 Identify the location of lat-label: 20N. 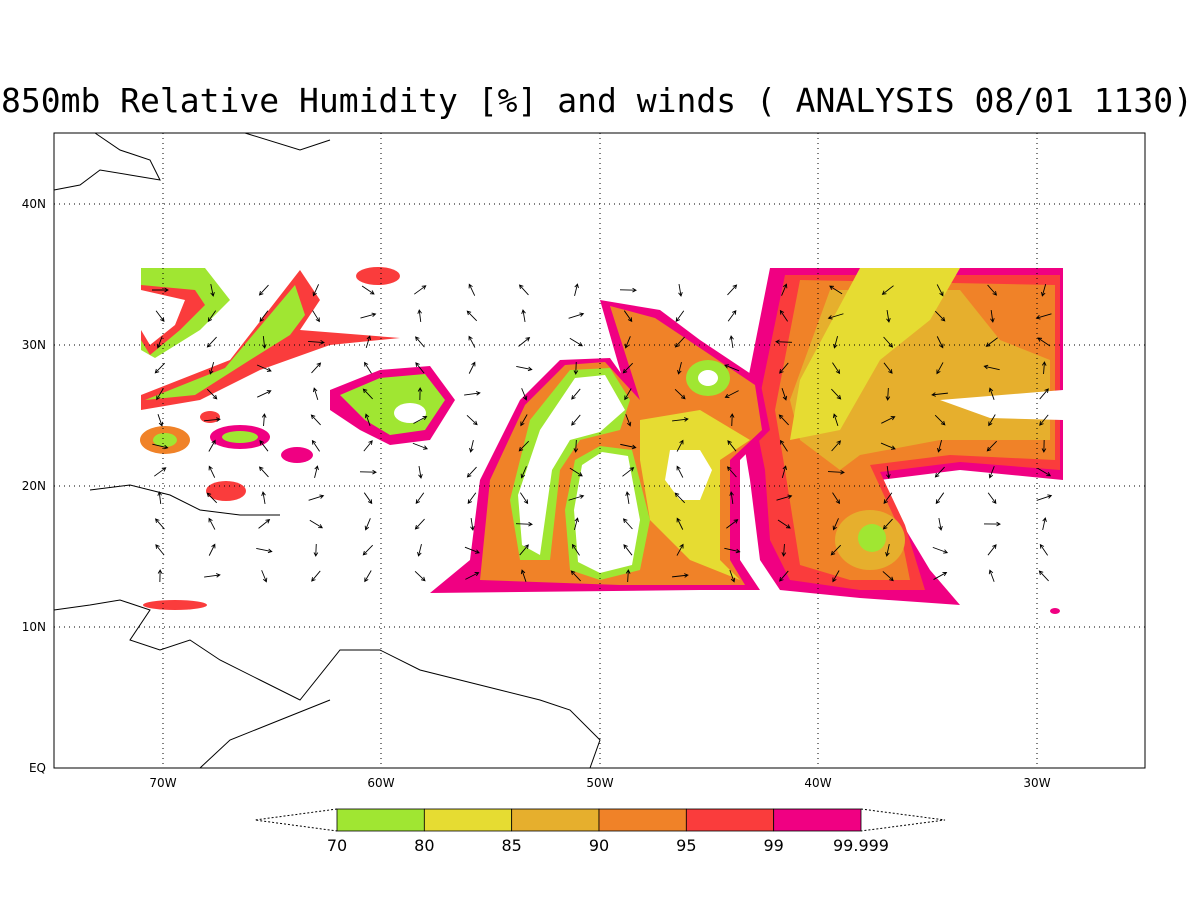
(34, 486).